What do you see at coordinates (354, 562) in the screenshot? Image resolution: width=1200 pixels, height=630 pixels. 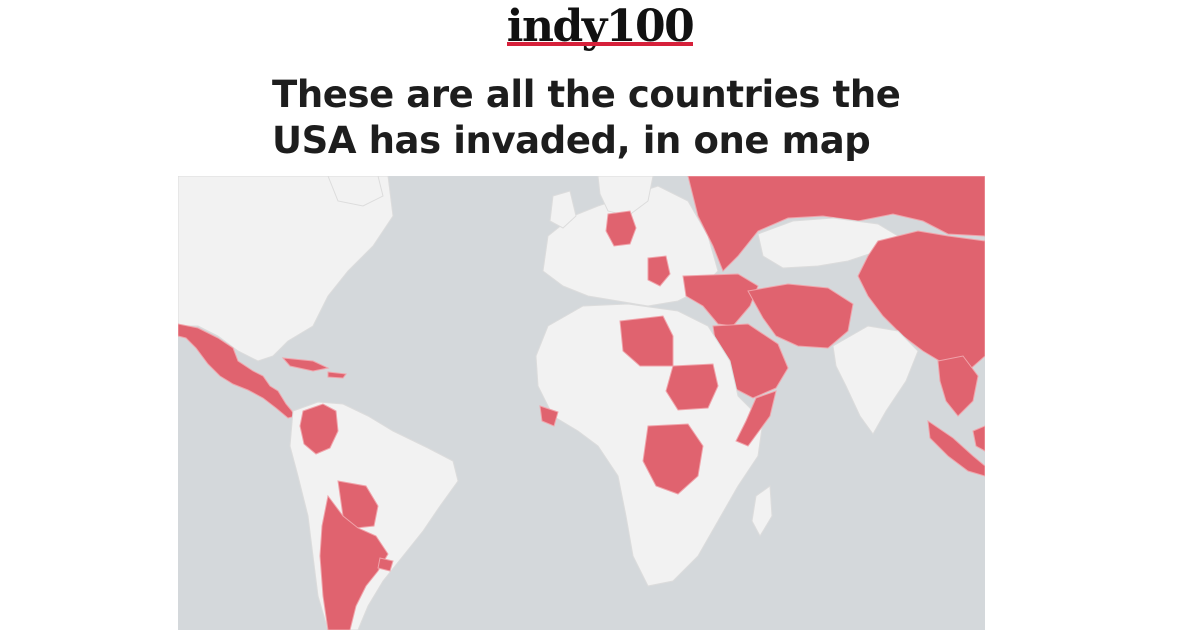 I see `chile-argentina` at bounding box center [354, 562].